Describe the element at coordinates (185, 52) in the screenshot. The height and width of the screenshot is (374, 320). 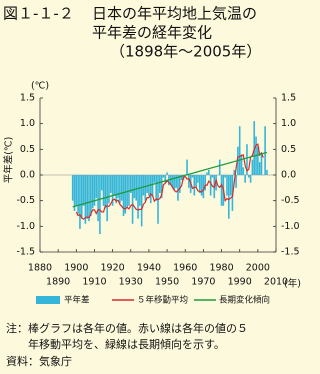
I see `chart-subtitle: （1898年～2005年）` at that location.